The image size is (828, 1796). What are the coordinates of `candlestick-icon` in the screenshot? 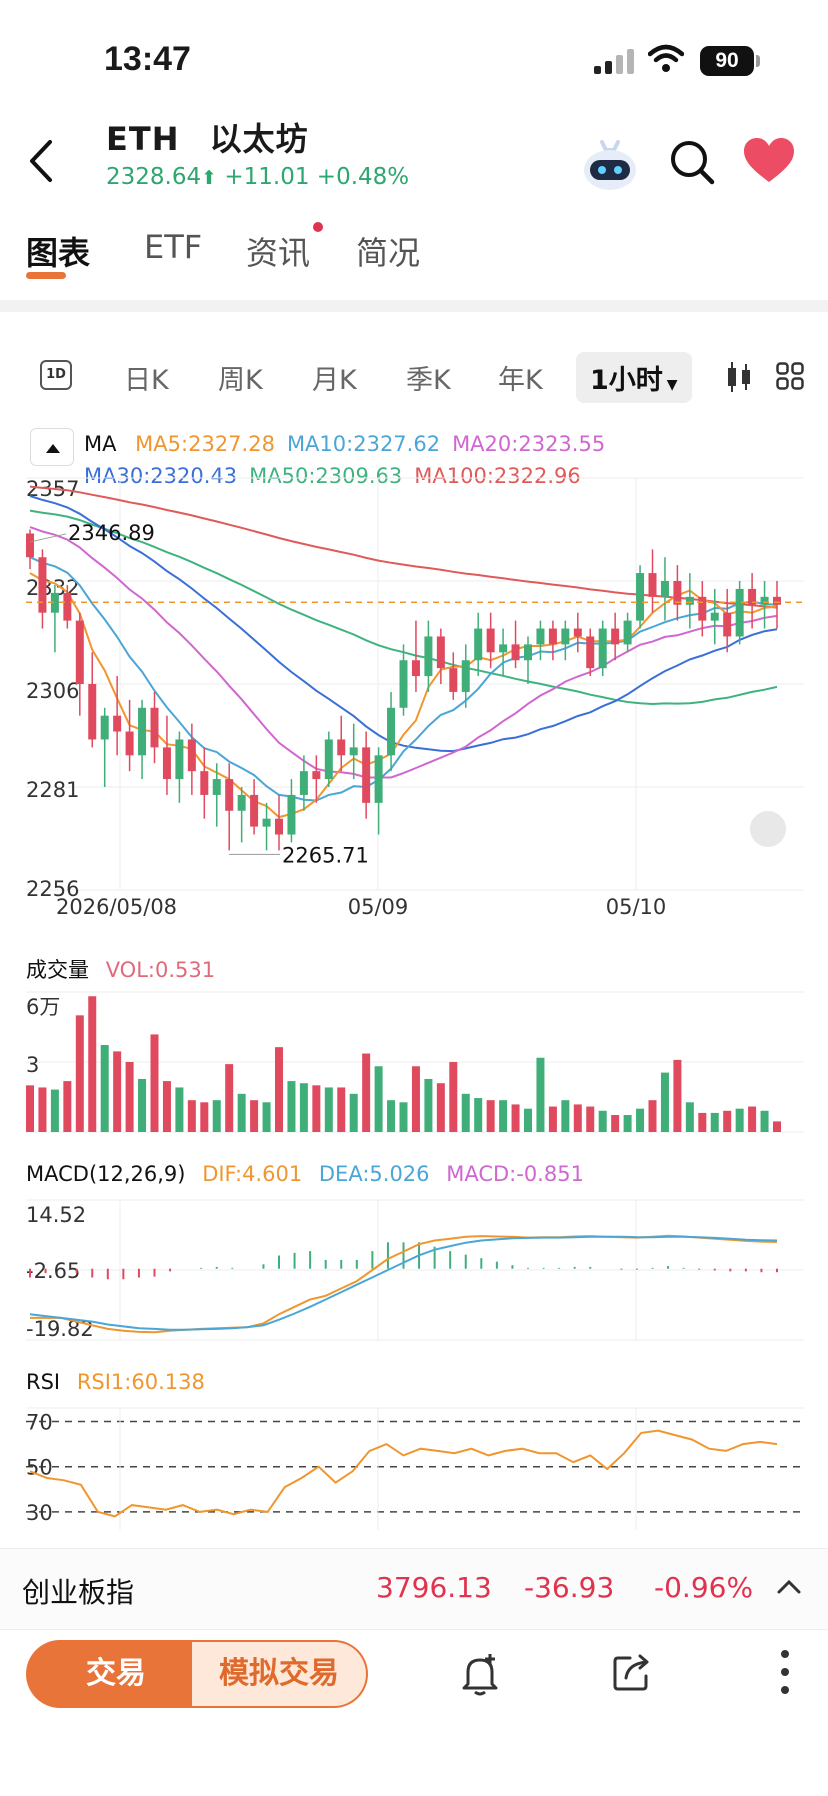 It's located at (739, 377).